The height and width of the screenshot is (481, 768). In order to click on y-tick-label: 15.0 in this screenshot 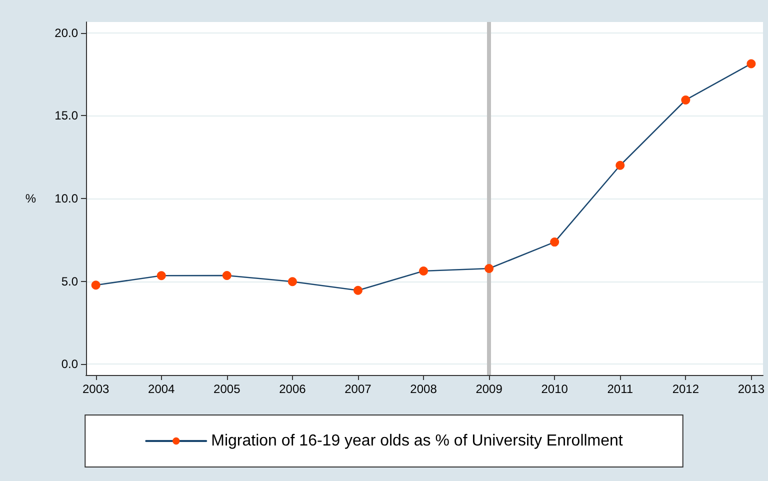, I will do `click(66, 115)`.